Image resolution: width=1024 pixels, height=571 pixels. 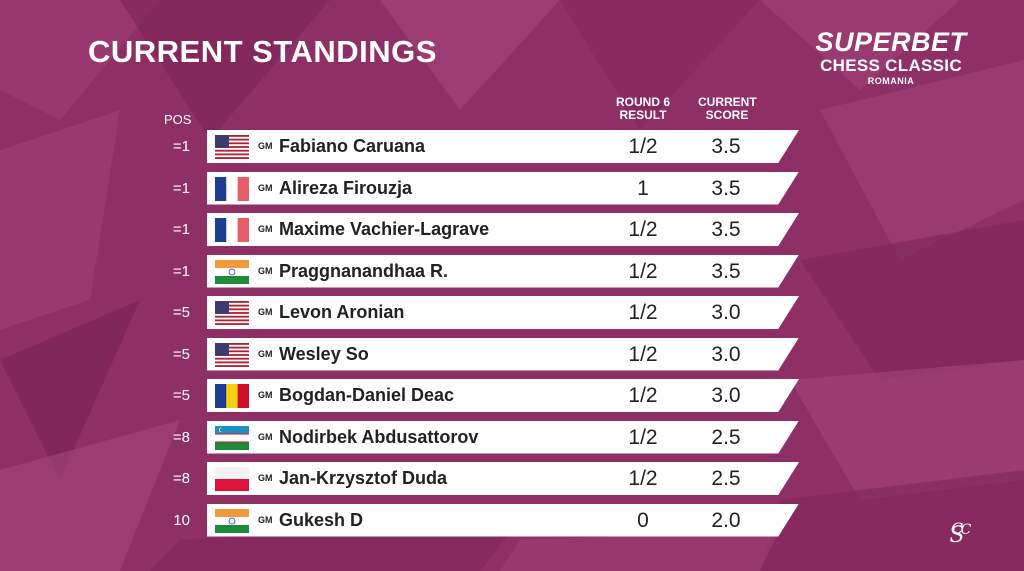 I want to click on table-row: GM Praggnanandhaa R. 1/2 3.5, so click(x=503, y=271).